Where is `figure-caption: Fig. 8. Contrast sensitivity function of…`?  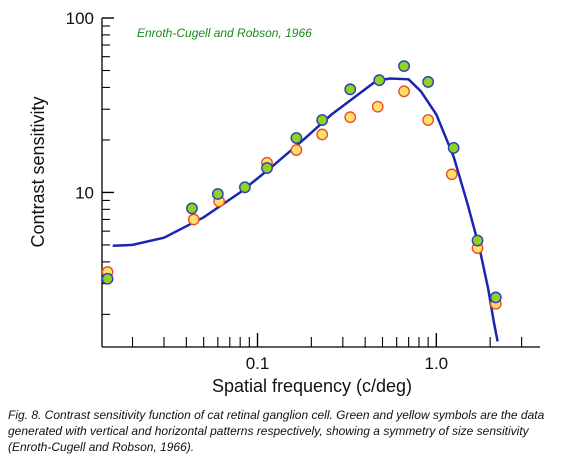 figure-caption: Fig. 8. Contrast sensitivity function of… is located at coordinates (276, 431).